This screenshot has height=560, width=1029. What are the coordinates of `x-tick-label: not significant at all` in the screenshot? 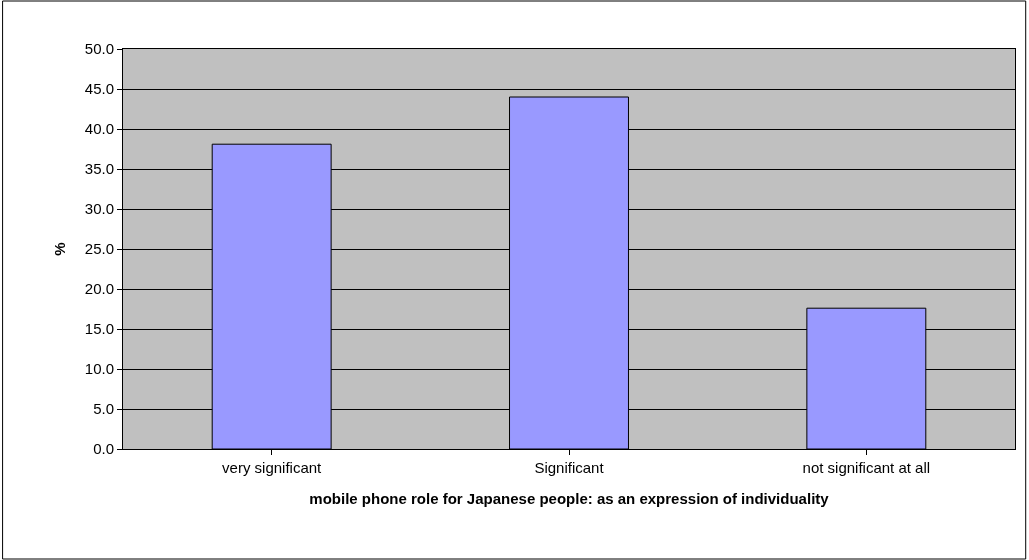 It's located at (866, 467).